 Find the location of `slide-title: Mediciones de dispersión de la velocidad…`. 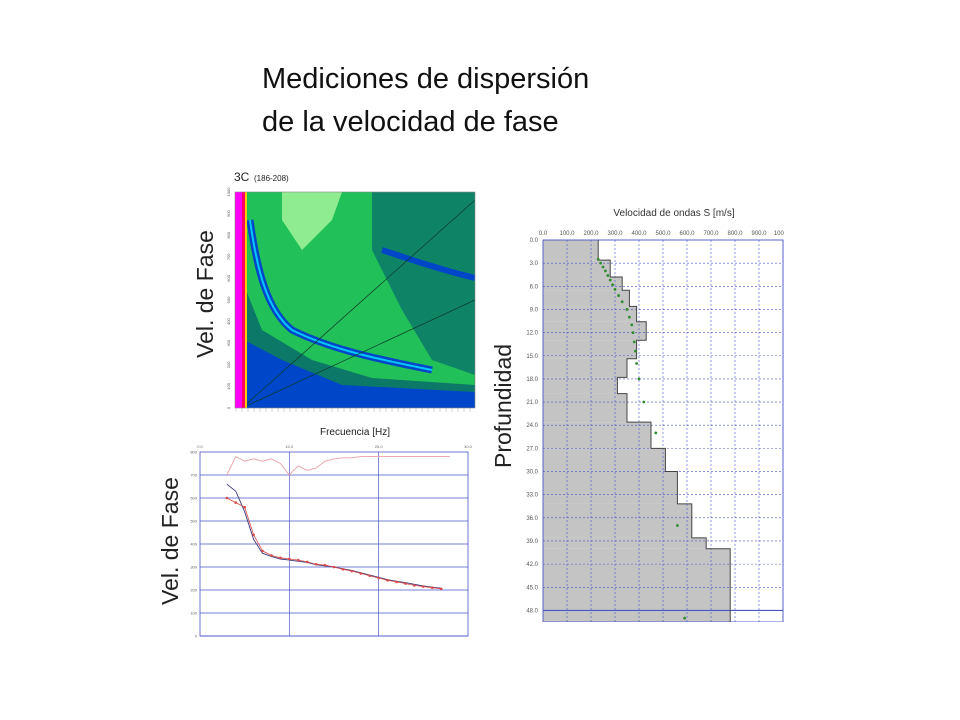

slide-title: Mediciones de dispersión de la velocidad… is located at coordinates (425, 101).